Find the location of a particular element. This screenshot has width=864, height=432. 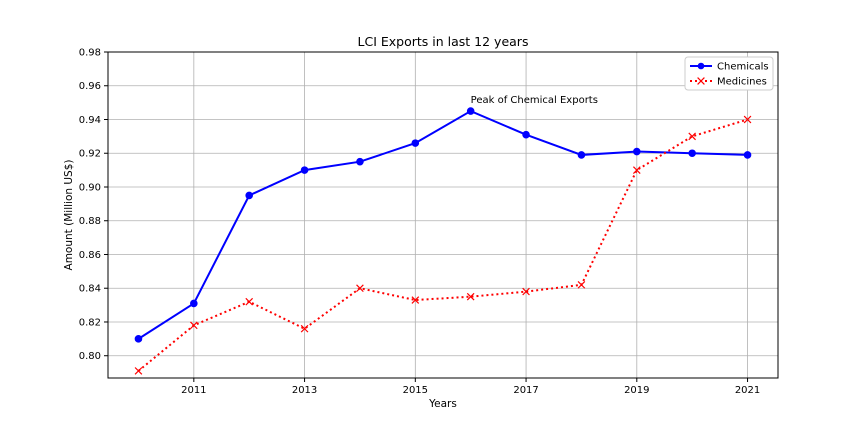

y-tick-label: 0.98 is located at coordinates (90, 53).